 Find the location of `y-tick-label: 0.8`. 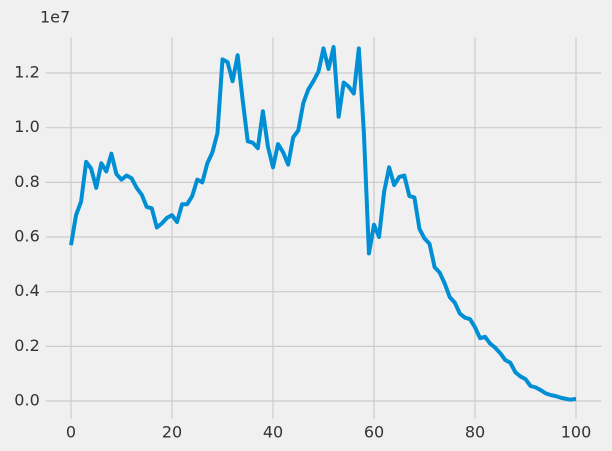

y-tick-label: 0.8 is located at coordinates (26, 181).